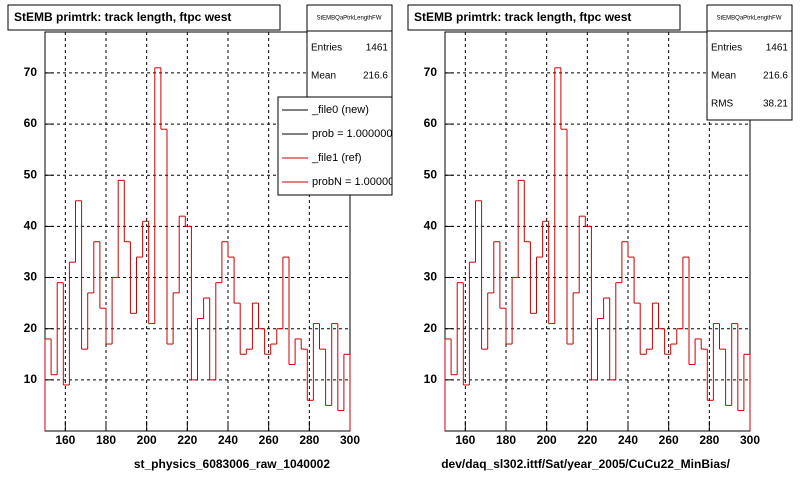 The height and width of the screenshot is (480, 800). What do you see at coordinates (340, 110) in the screenshot?
I see `legend-label: _file0 (new)` at bounding box center [340, 110].